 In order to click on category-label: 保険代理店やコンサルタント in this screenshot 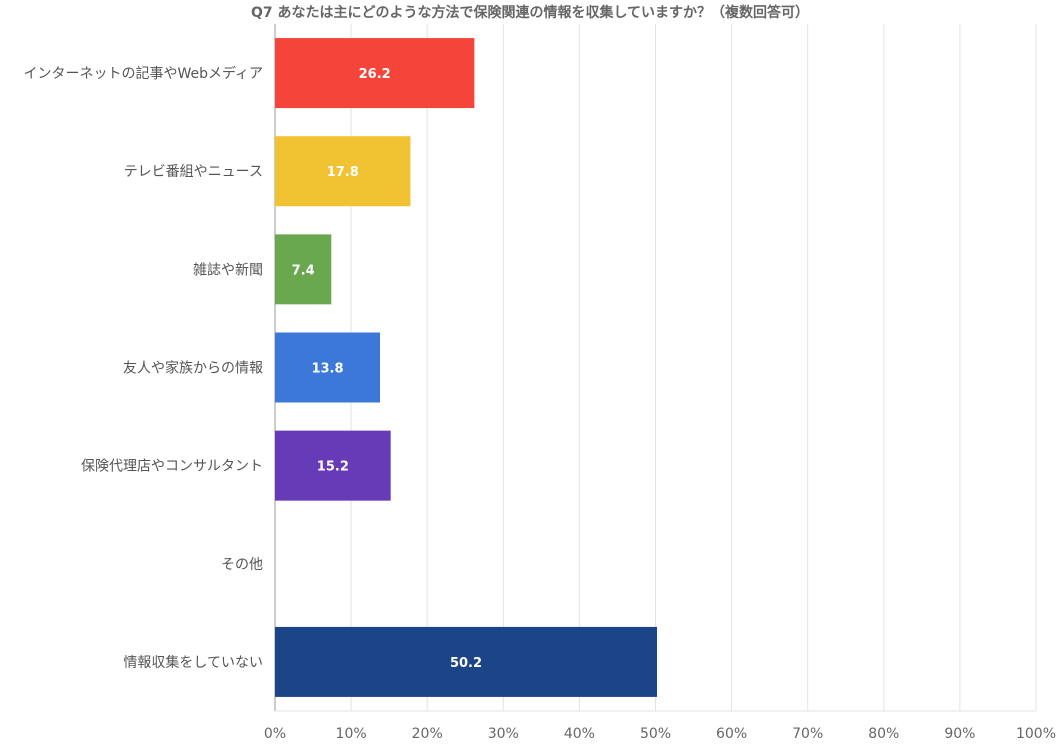, I will do `click(172, 467)`.